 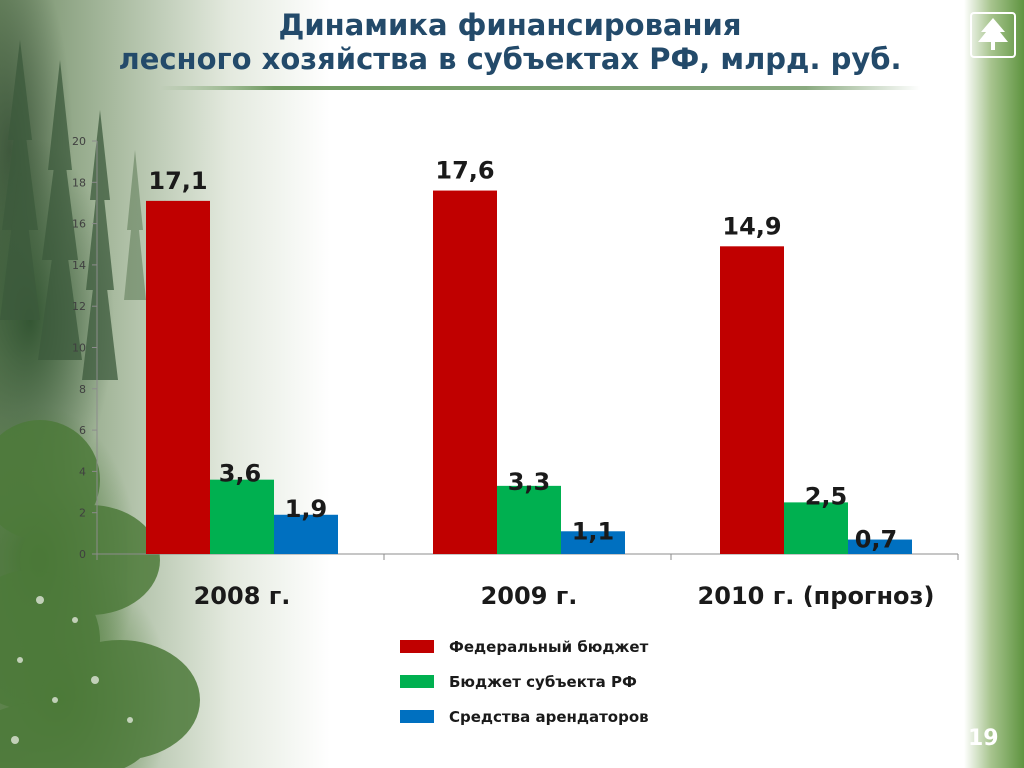 What do you see at coordinates (79, 265) in the screenshot?
I see `y-tick-label: 14` at bounding box center [79, 265].